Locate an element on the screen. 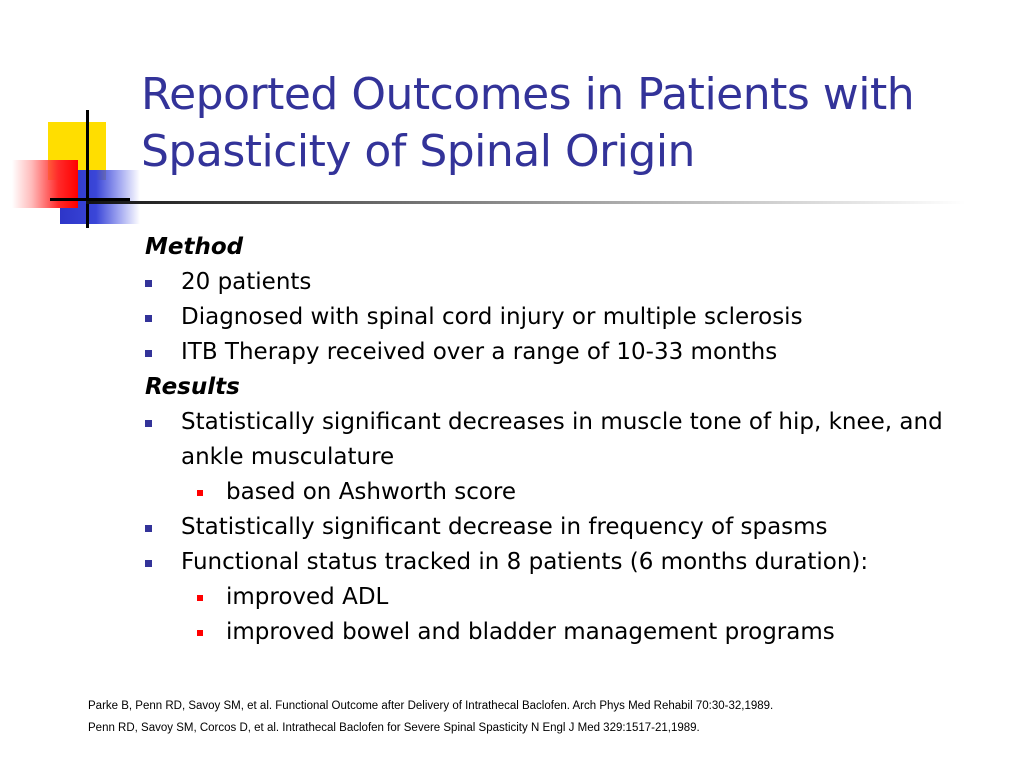 The height and width of the screenshot is (768, 1024). sub-list-item-text: improved ADL is located at coordinates (307, 597).